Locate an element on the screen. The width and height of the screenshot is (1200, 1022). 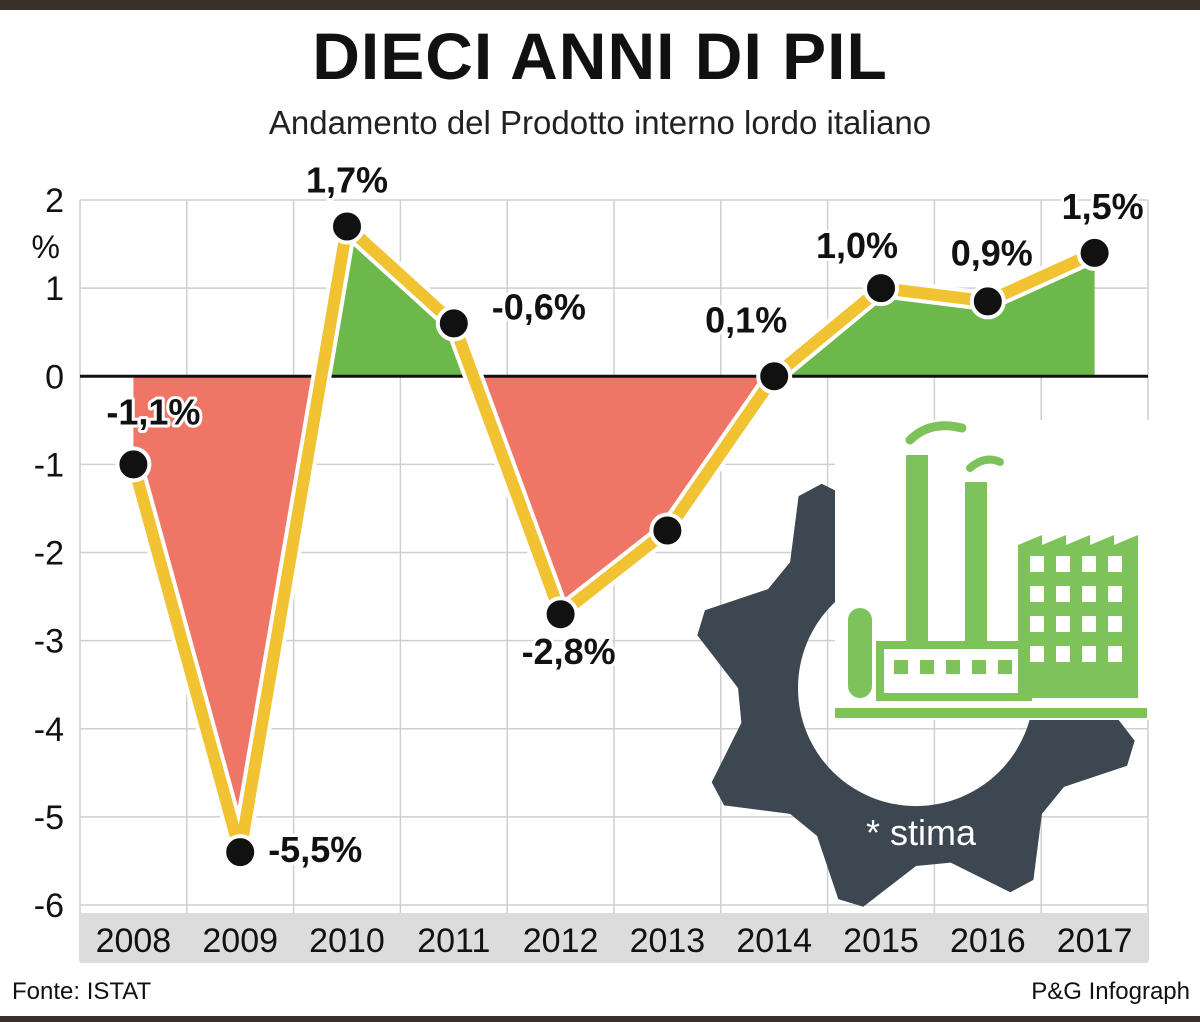
top-frame-bar is located at coordinates (600, 5).